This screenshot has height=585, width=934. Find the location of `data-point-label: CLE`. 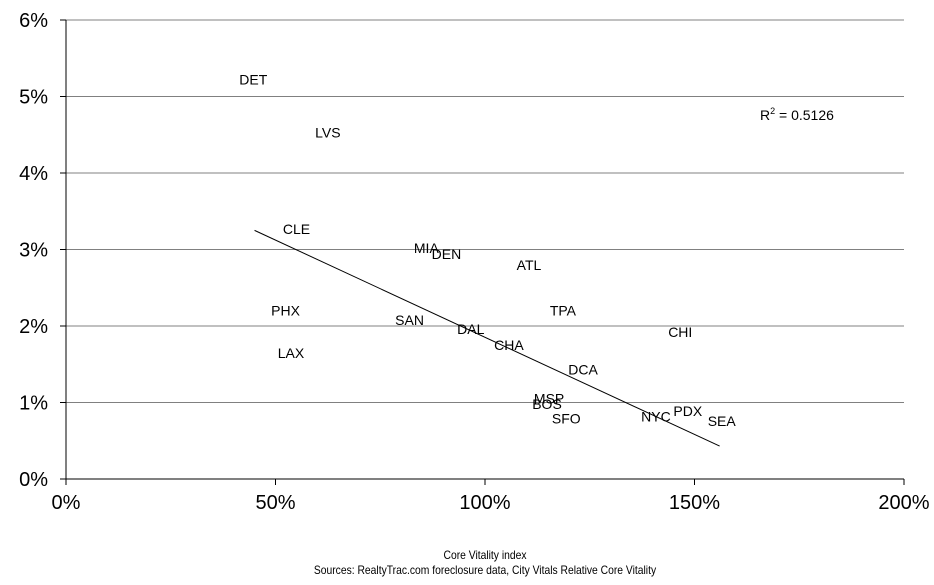

data-point-label: CLE is located at coordinates (296, 229).